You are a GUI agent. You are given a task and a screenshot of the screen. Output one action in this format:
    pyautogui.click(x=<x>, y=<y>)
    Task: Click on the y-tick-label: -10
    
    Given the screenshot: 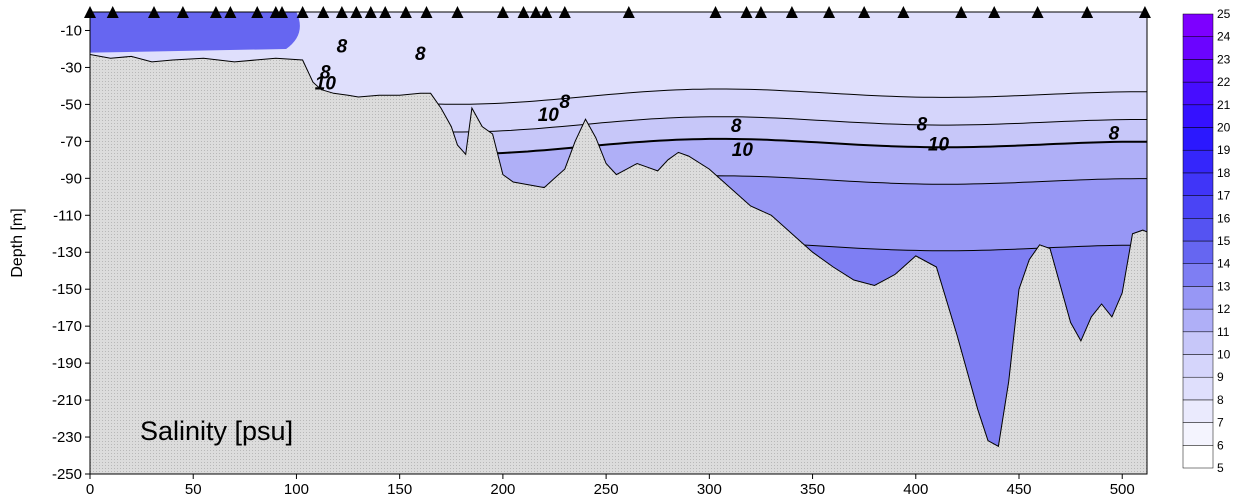 What is the action you would take?
    pyautogui.click(x=71, y=30)
    